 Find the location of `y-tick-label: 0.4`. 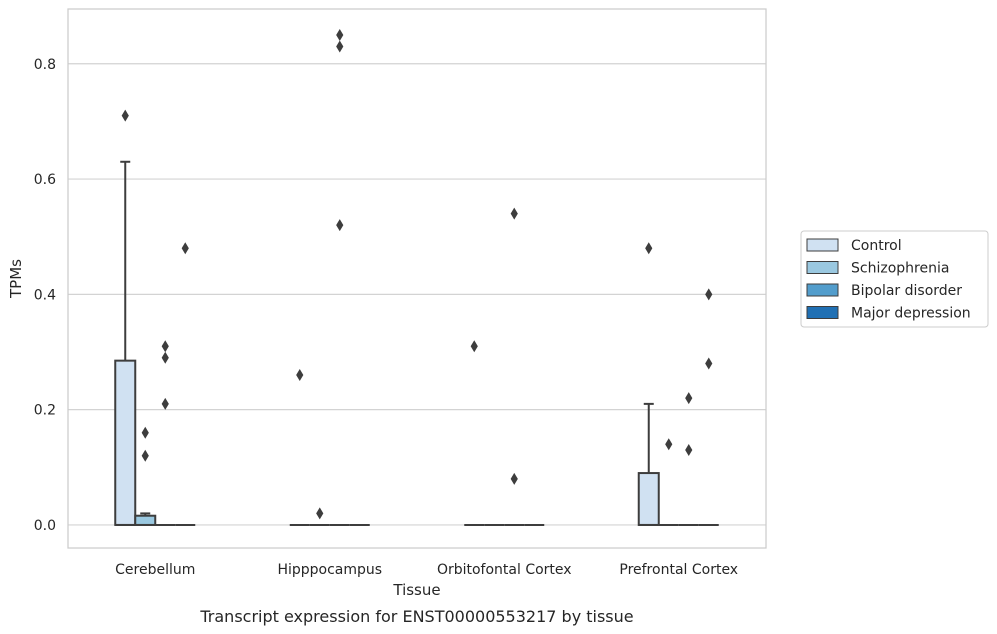

y-tick-label: 0.4 is located at coordinates (45, 295).